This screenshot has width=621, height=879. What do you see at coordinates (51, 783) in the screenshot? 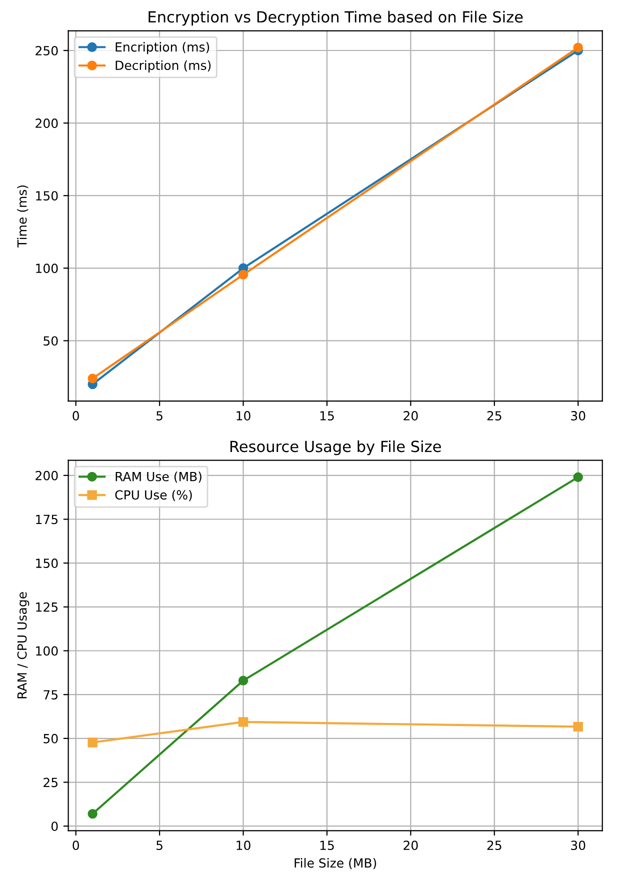
I see `y-tick-label: 25` at bounding box center [51, 783].